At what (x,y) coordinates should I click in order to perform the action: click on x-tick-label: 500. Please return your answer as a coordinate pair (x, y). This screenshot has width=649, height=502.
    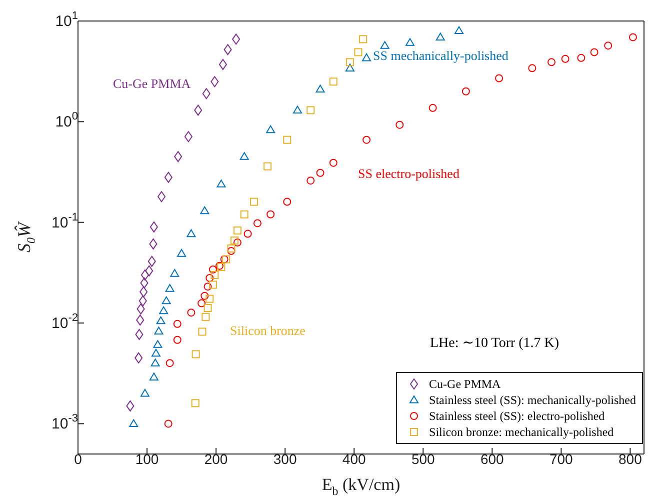
    Looking at the image, I should click on (423, 459).